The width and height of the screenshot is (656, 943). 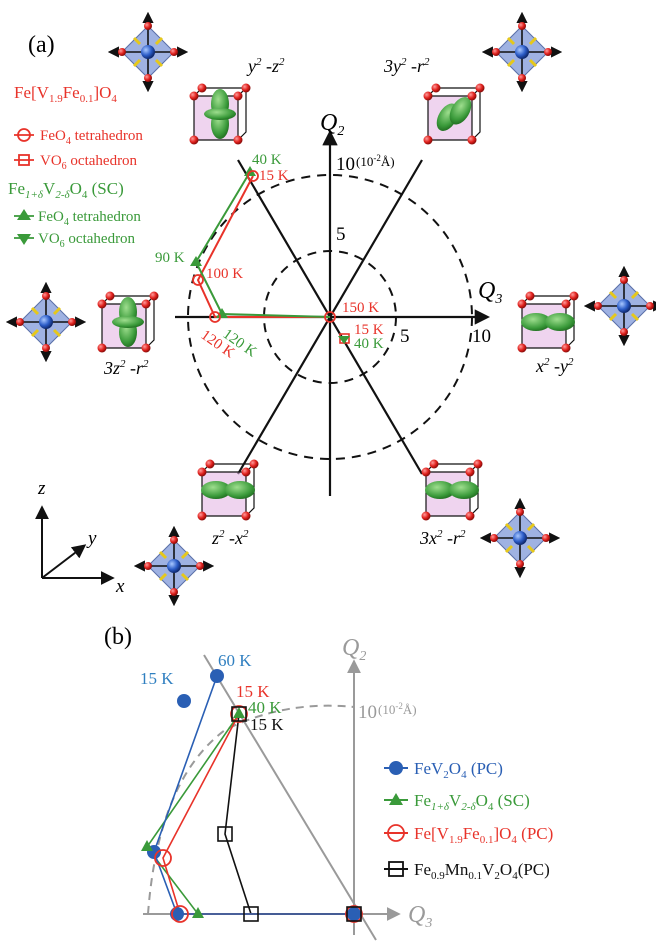 What do you see at coordinates (332, 124) in the screenshot?
I see `q2-label-a: Q2` at bounding box center [332, 124].